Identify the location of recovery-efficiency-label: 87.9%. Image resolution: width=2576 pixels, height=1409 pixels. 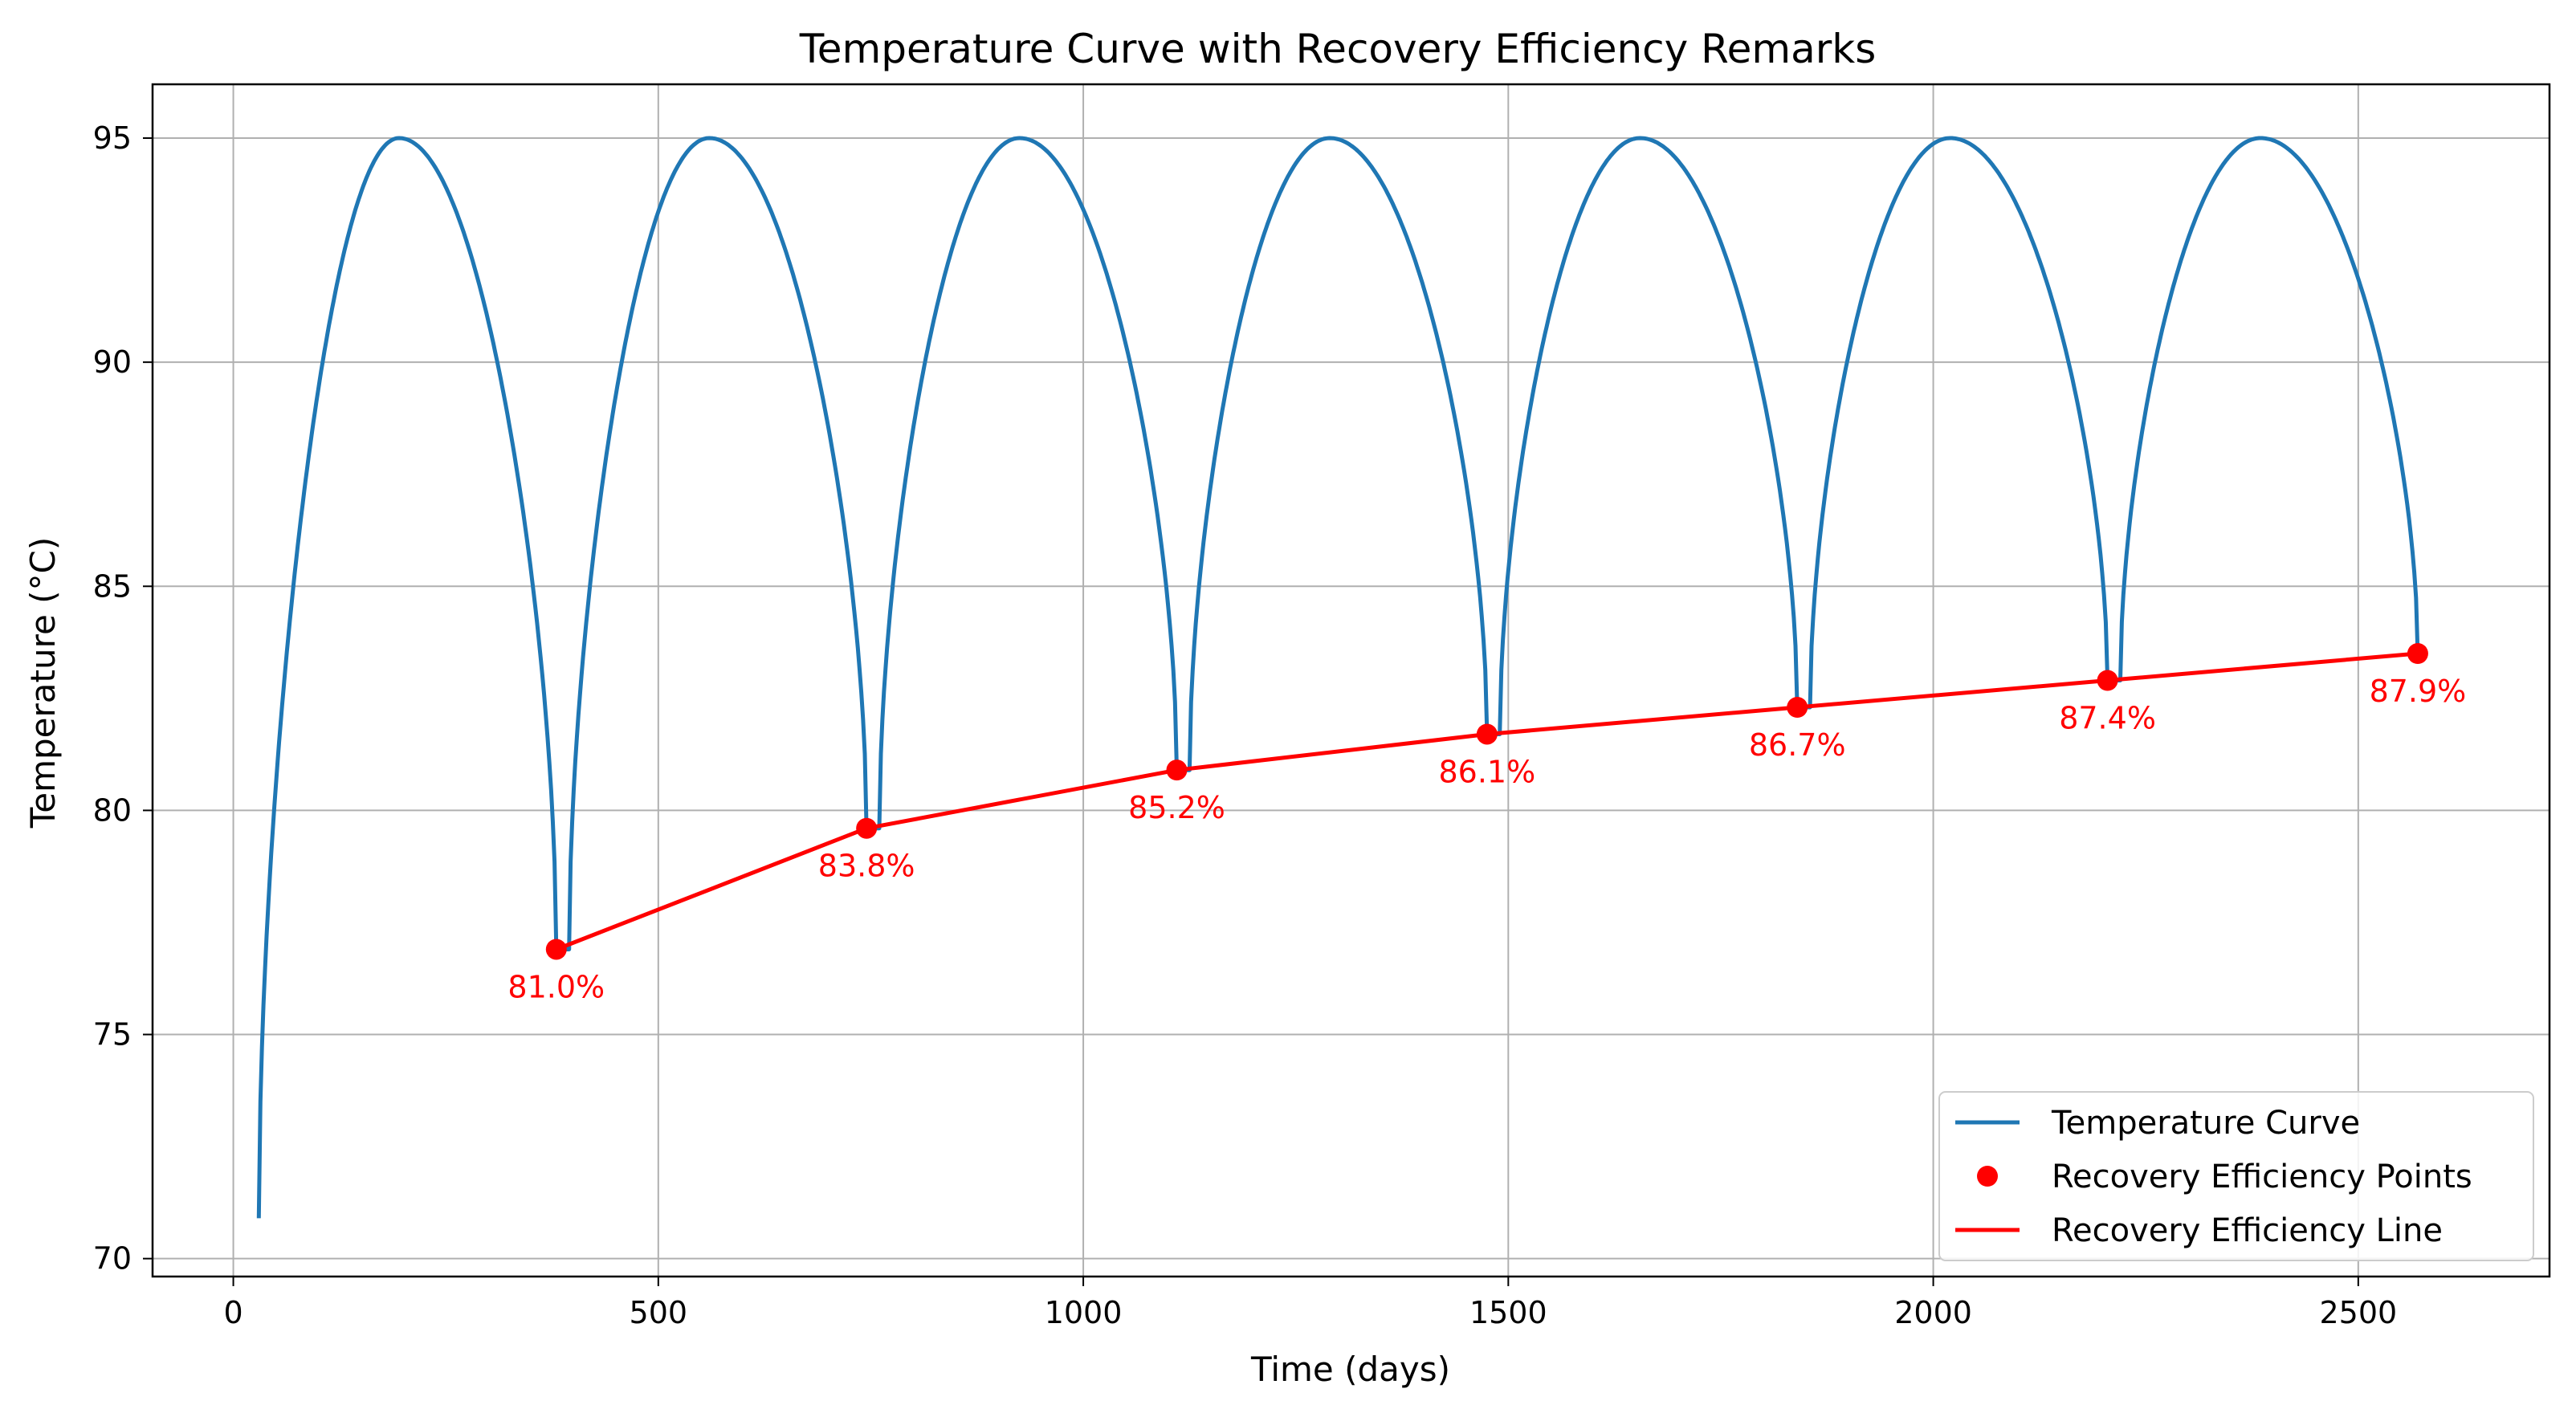
(2418, 691).